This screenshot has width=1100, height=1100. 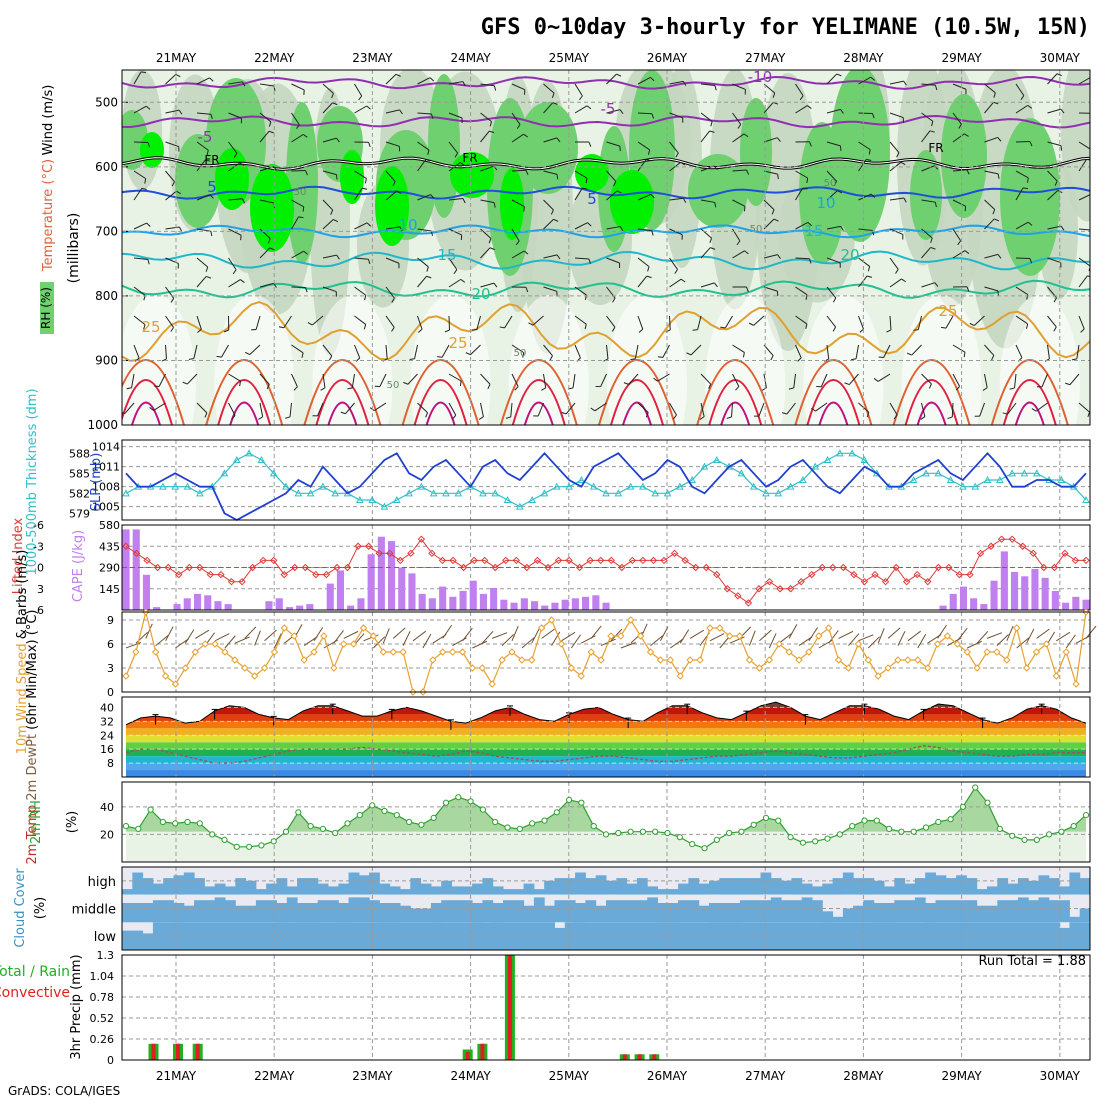 What do you see at coordinates (667, 1076) in the screenshot?
I see `date-label-bottom: 26MAY` at bounding box center [667, 1076].